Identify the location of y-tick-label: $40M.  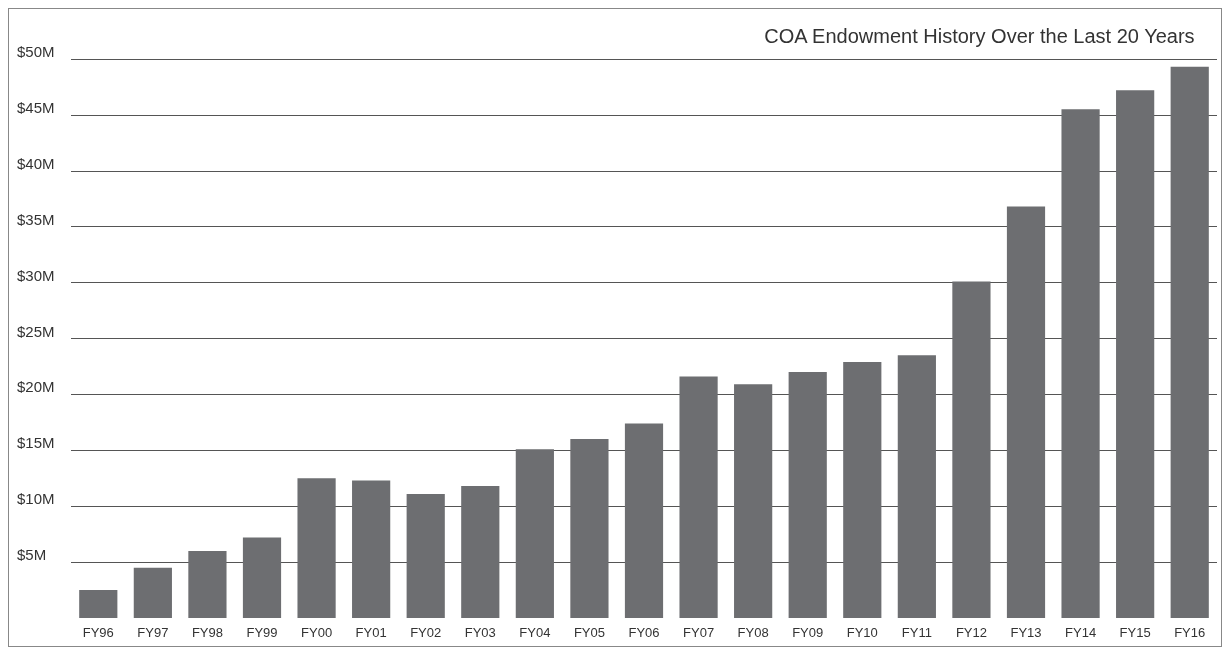
(36, 163).